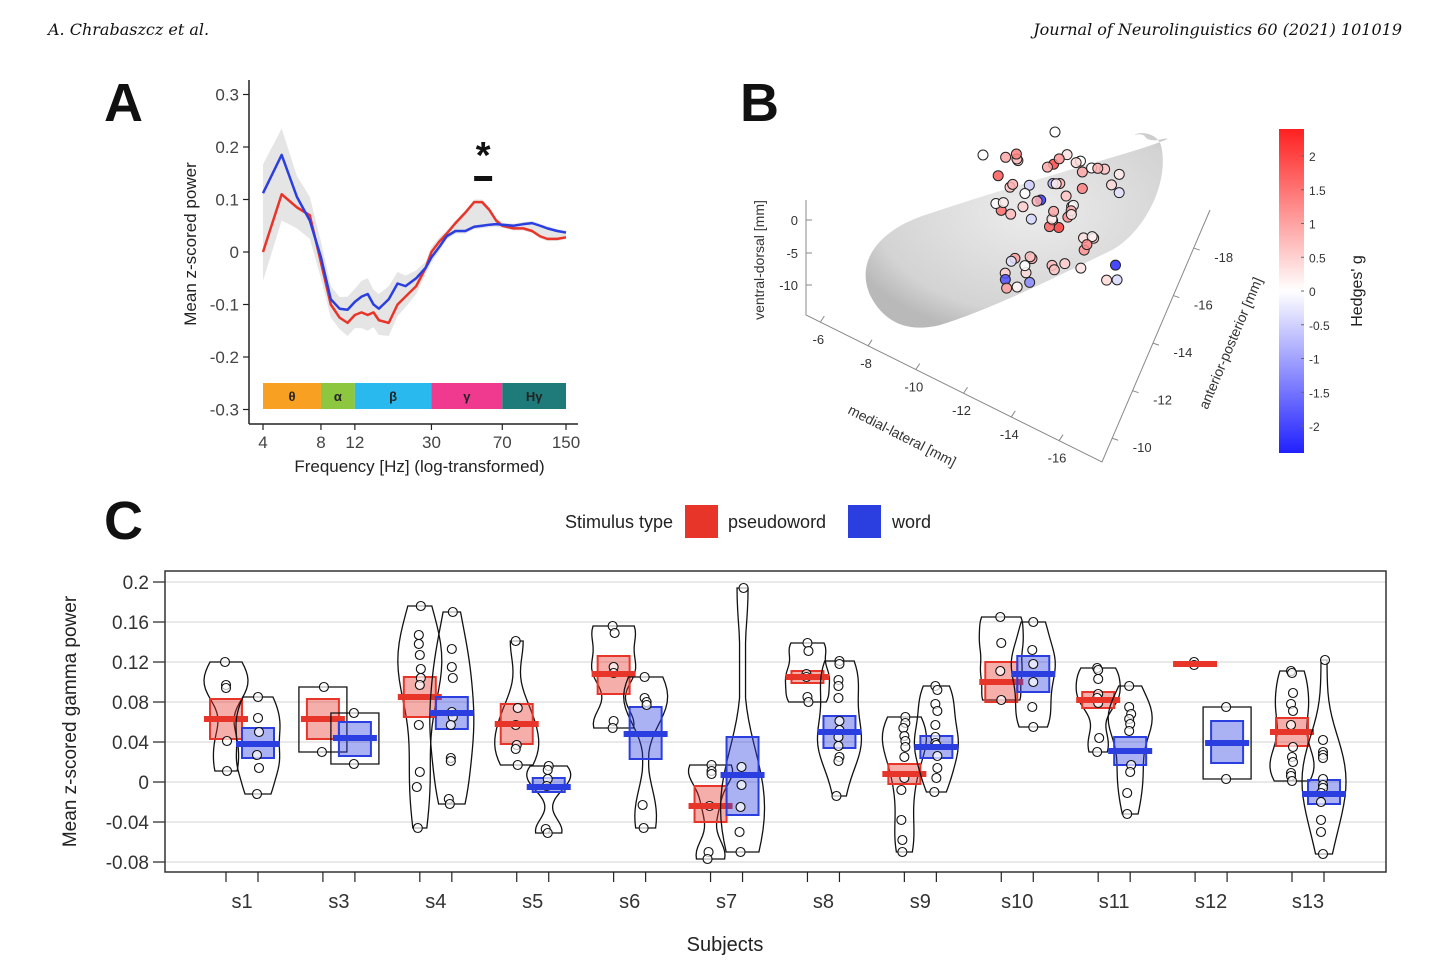 Image resolution: width=1440 pixels, height=973 pixels. I want to click on x-tick-label: 4, so click(262, 442).